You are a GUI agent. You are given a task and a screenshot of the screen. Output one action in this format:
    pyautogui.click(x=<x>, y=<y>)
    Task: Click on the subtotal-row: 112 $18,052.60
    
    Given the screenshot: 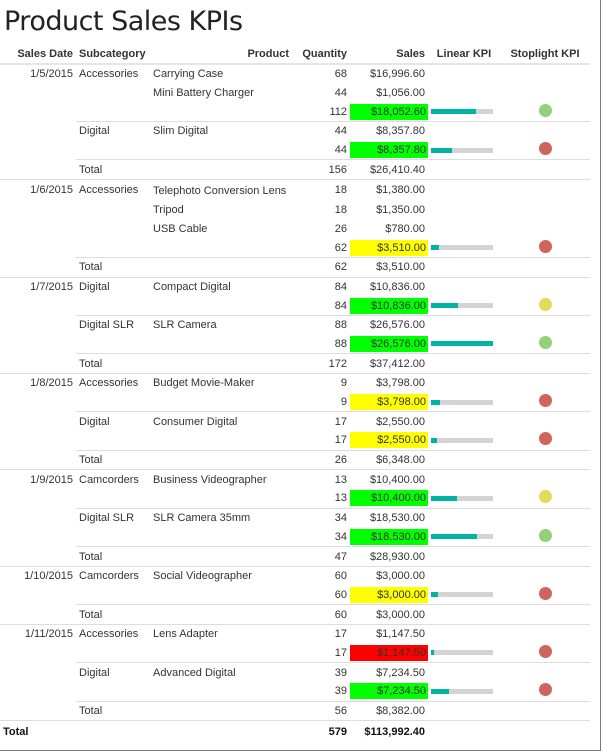 What is the action you would take?
    pyautogui.click(x=295, y=112)
    